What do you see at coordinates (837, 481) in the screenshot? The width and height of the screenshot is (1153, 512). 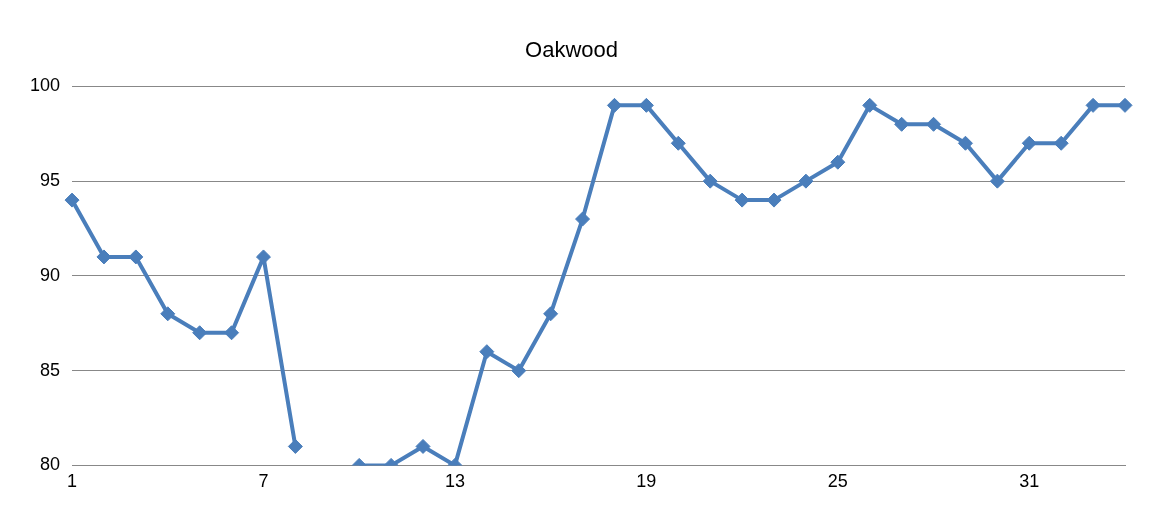 I see `x-tick-label: 25` at bounding box center [837, 481].